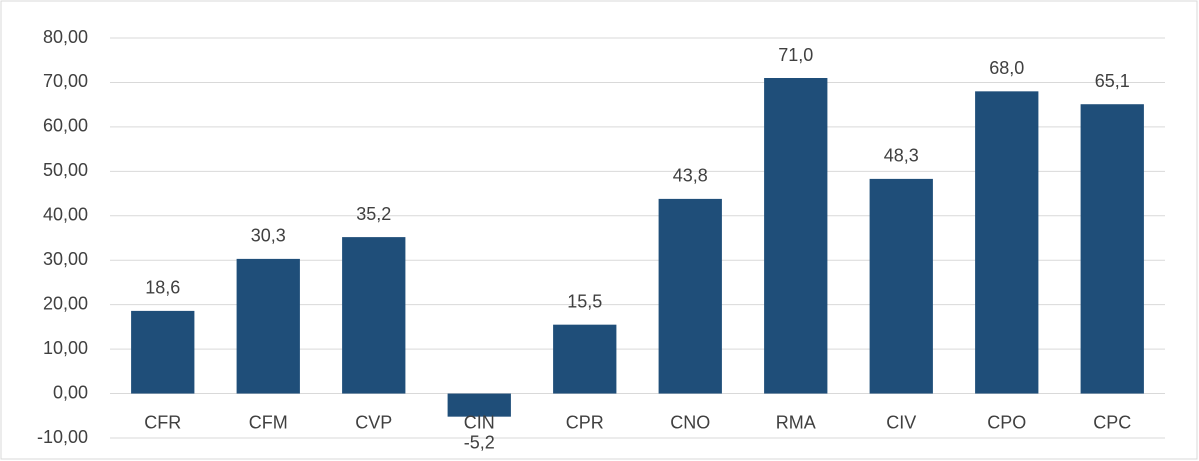  What do you see at coordinates (268, 236) in the screenshot?
I see `data-label: 30,3` at bounding box center [268, 236].